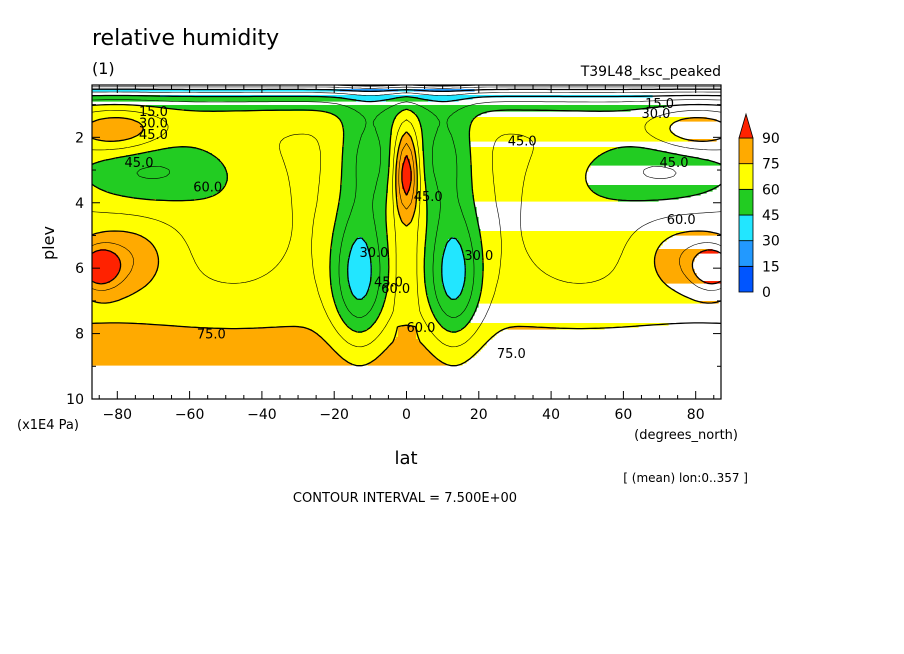 The image size is (904, 654). What do you see at coordinates (771, 267) in the screenshot?
I see `colorbar-label: 15` at bounding box center [771, 267].